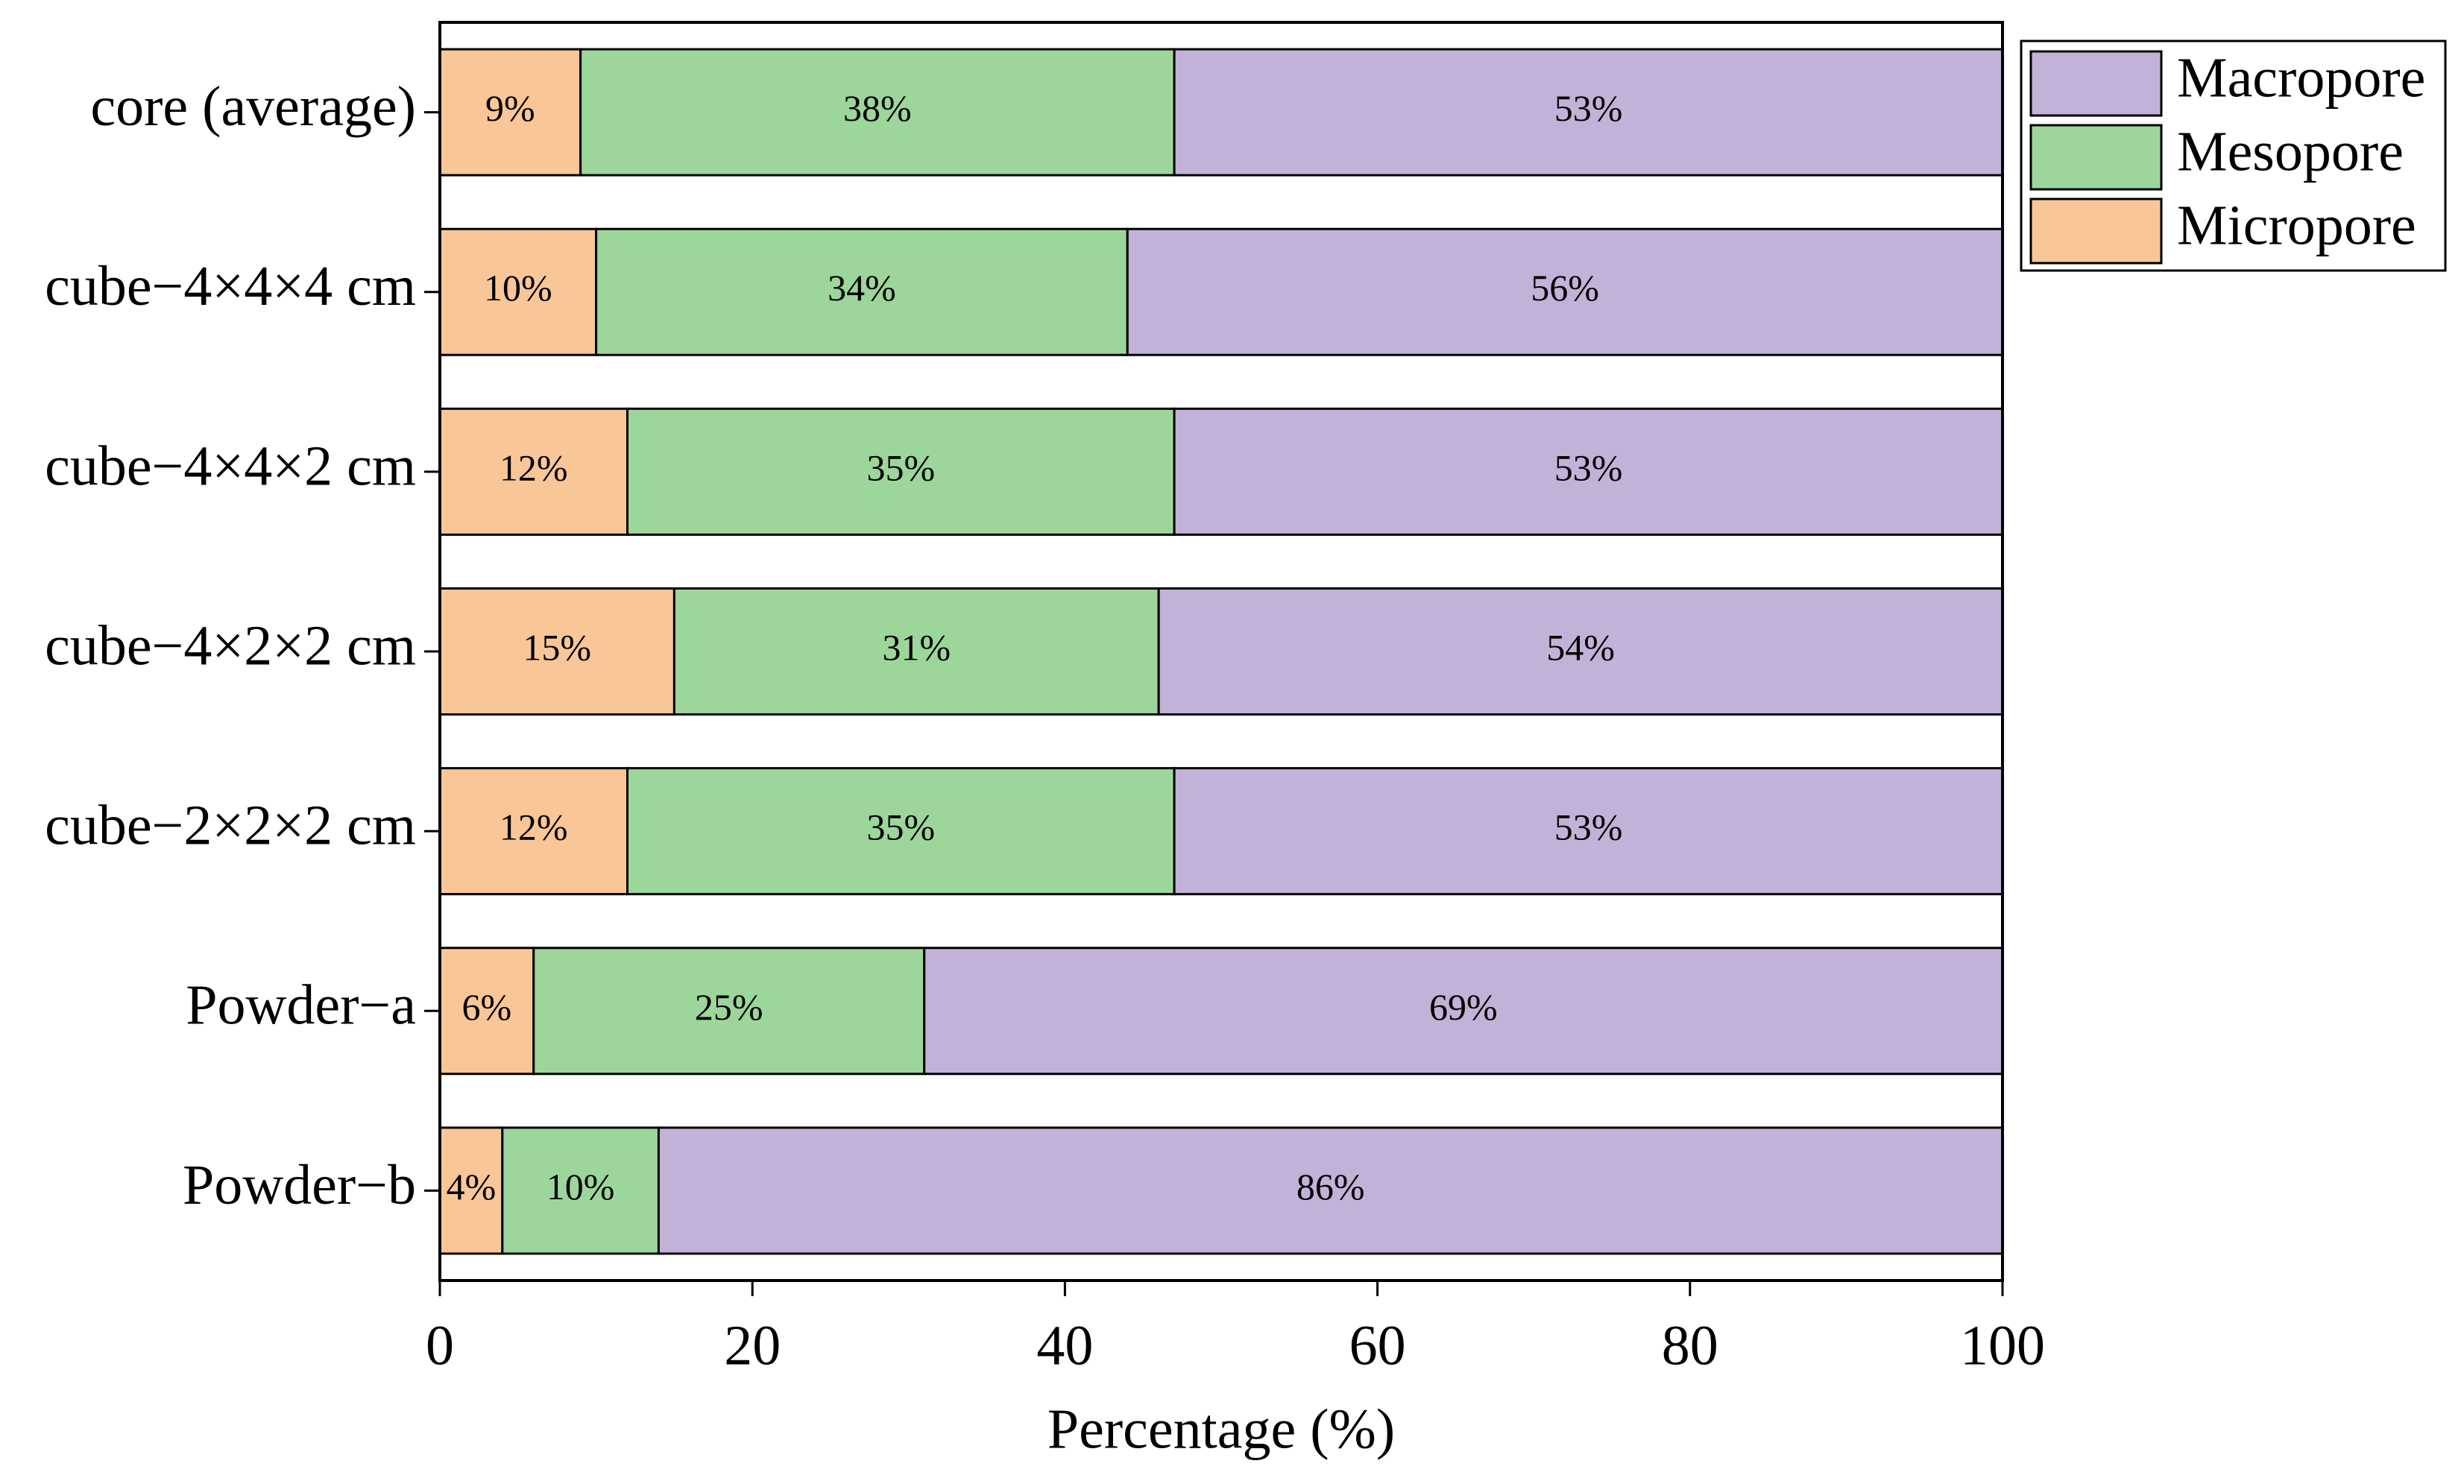 This screenshot has height=1484, width=2464. Describe the element at coordinates (230, 286) in the screenshot. I see `y-tick-label: cube−4×4×4 cm` at that location.